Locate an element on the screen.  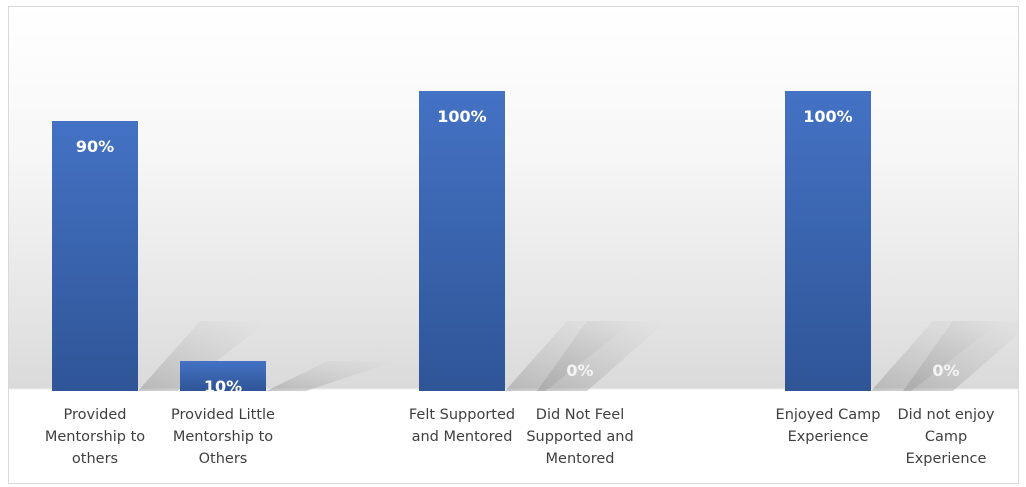
category-label: Provided Mentorship to others is located at coordinates (95, 437).